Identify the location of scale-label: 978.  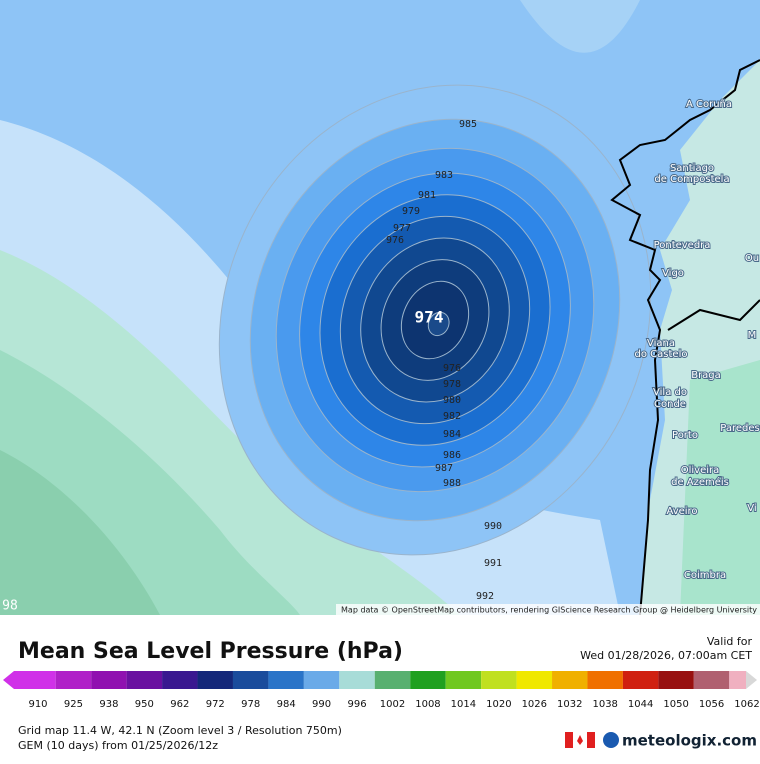
(250, 704).